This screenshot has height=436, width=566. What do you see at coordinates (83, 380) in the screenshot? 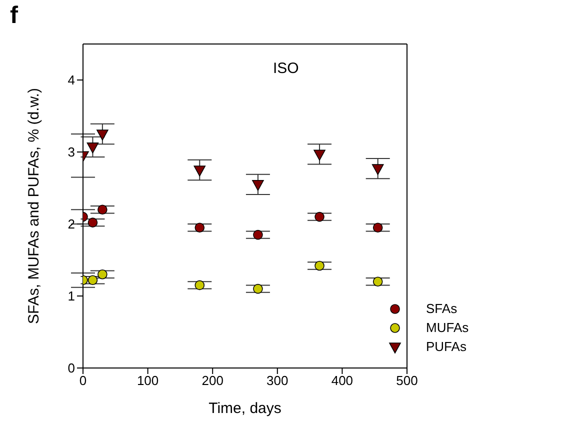
I see `x-tick-label: 0` at bounding box center [83, 380].